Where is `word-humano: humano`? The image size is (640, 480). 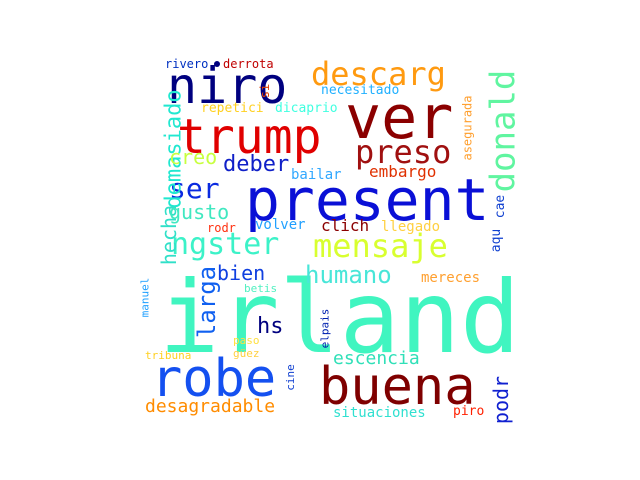 word-humano: humano is located at coordinates (348, 275).